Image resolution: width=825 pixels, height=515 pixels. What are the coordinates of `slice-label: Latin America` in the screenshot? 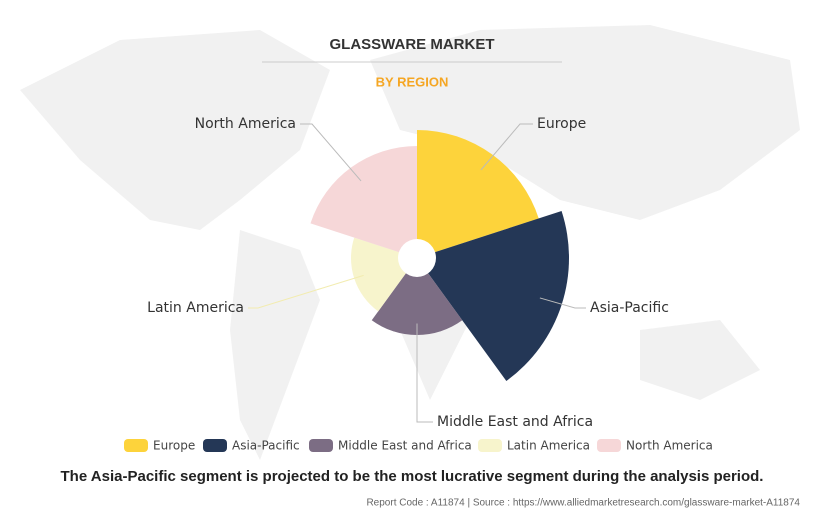 It's located at (195, 308).